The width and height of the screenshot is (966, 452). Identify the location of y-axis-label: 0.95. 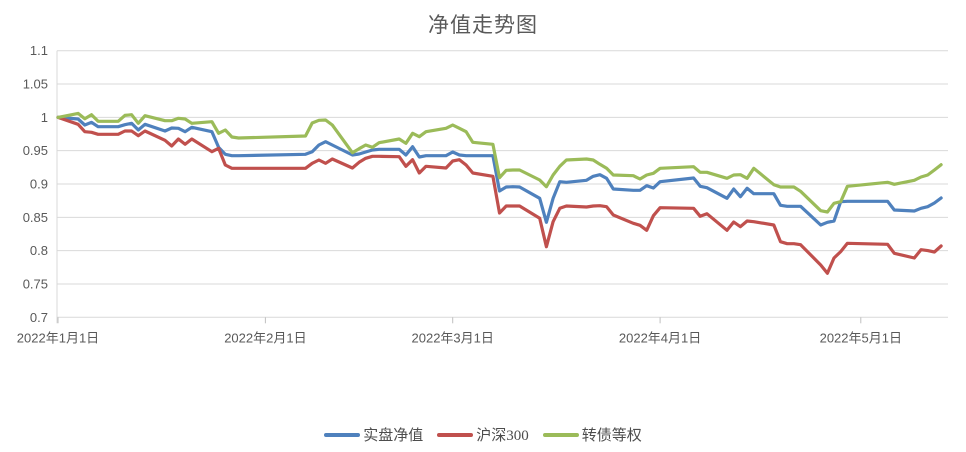
(35, 150).